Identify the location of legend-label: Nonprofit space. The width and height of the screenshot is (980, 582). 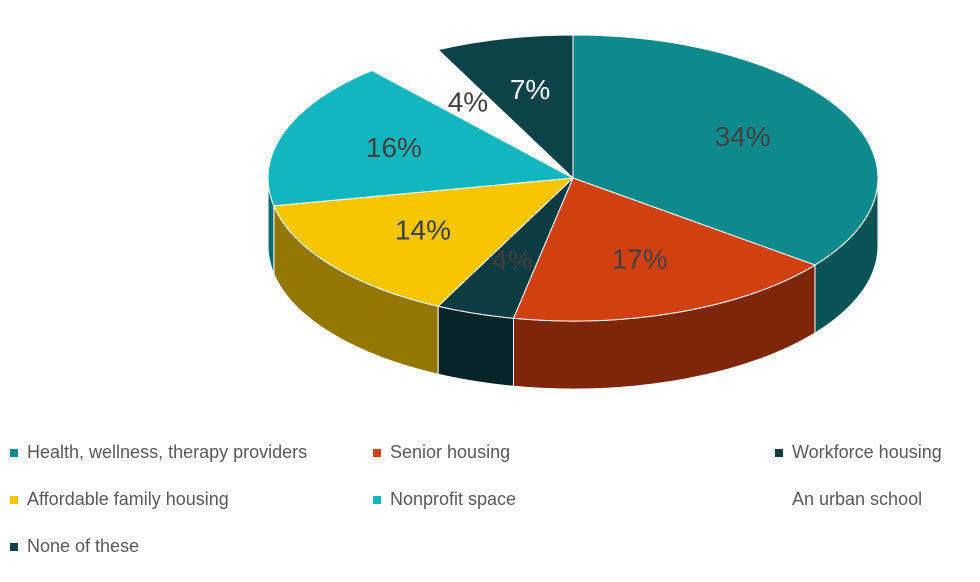
(453, 499).